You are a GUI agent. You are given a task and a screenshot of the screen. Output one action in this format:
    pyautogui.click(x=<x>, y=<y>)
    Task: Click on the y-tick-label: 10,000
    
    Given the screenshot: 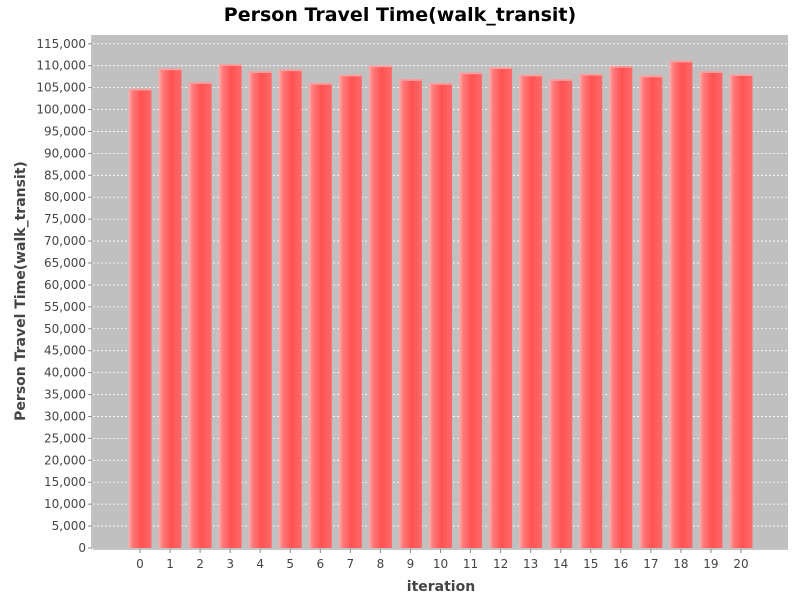 What is the action you would take?
    pyautogui.click(x=65, y=504)
    